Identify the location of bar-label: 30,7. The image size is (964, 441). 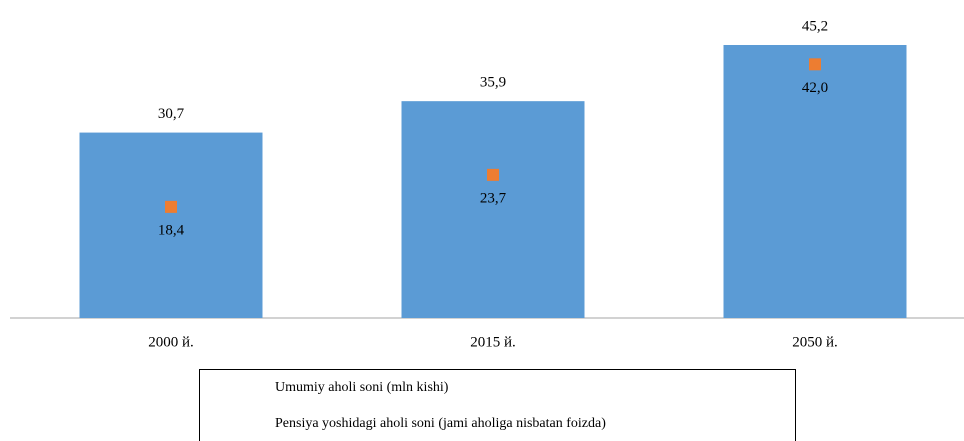
(171, 114).